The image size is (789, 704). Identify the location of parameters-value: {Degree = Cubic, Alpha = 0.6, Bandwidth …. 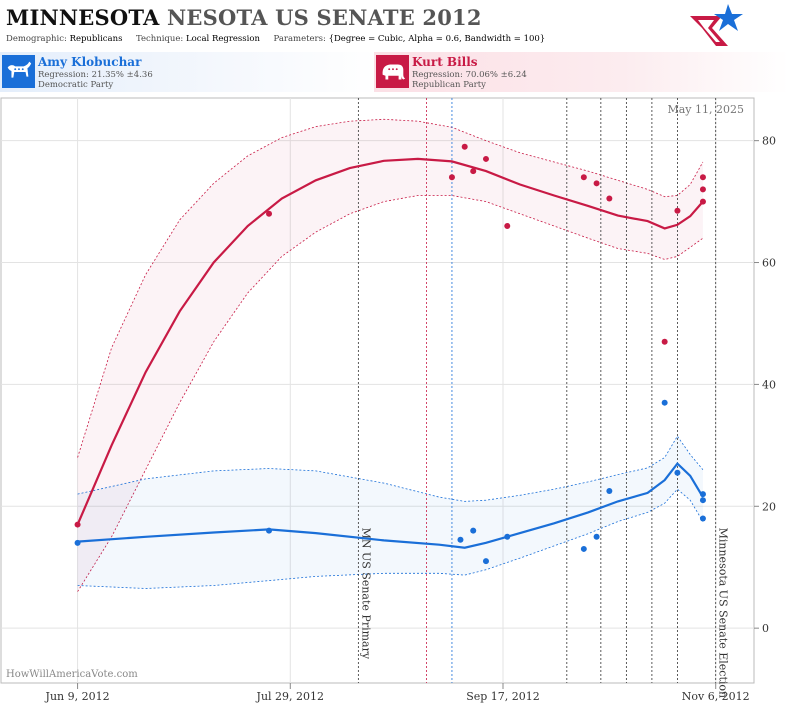
(437, 39).